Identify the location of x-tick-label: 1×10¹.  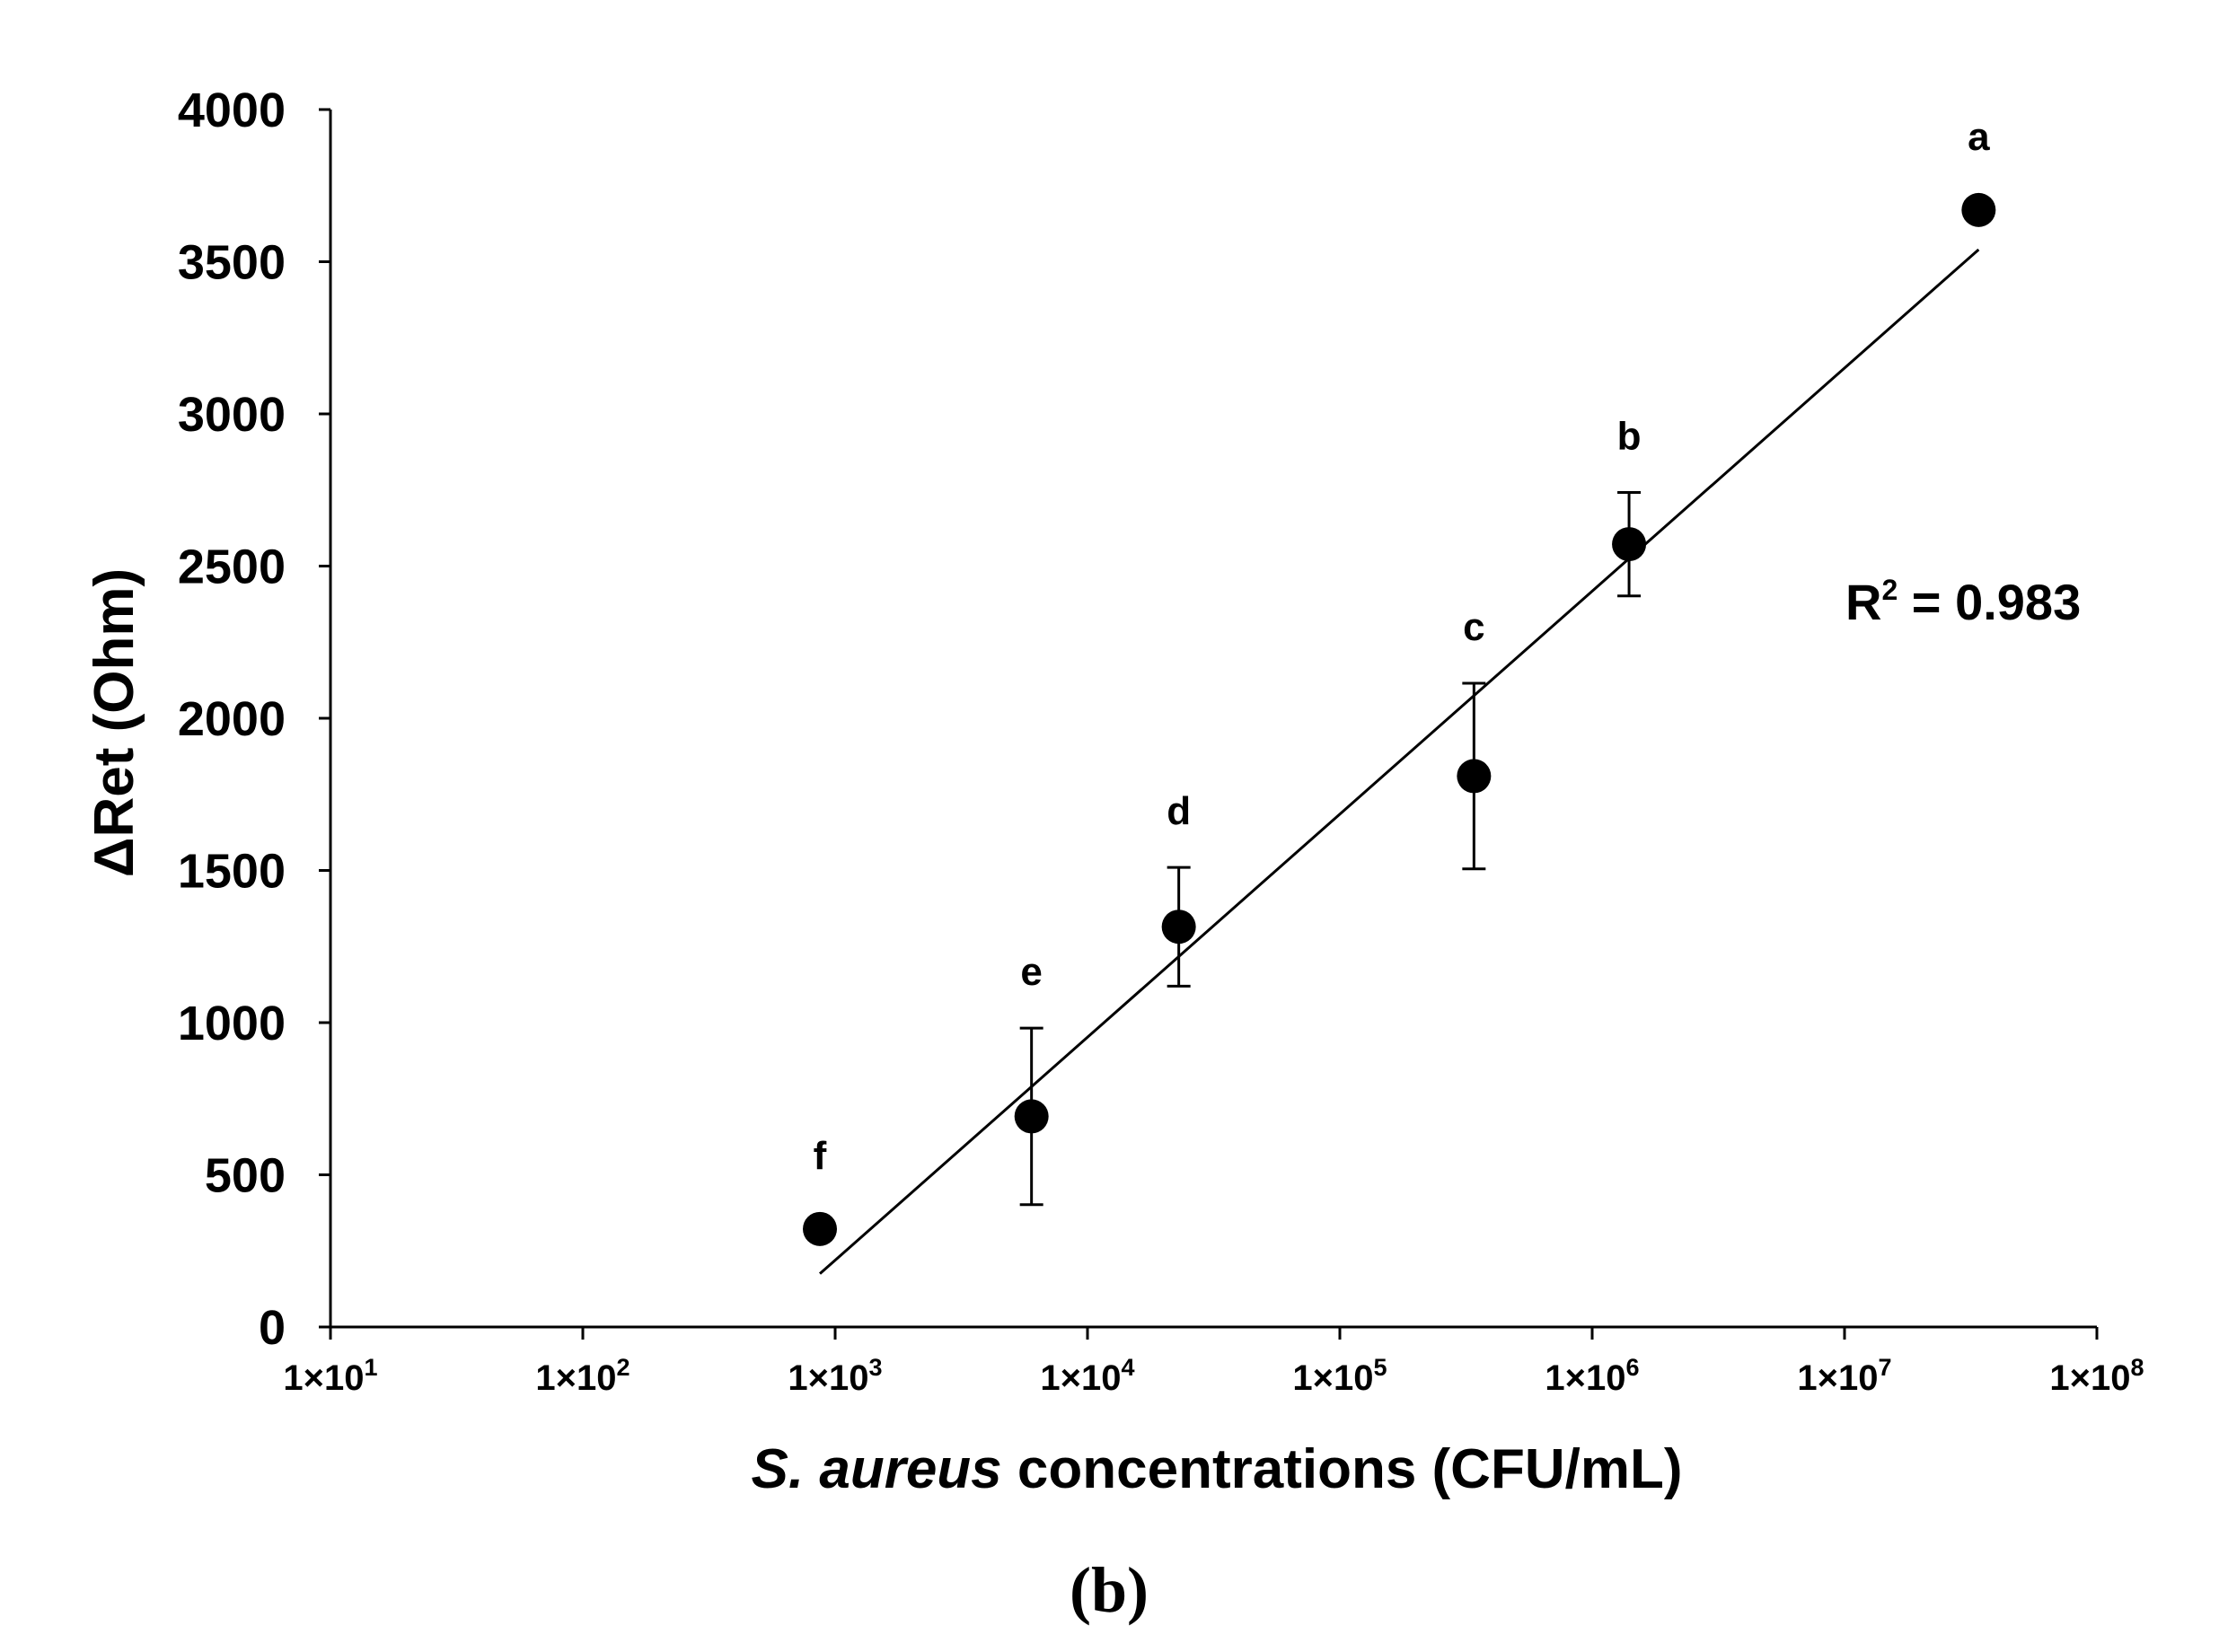
(330, 1376).